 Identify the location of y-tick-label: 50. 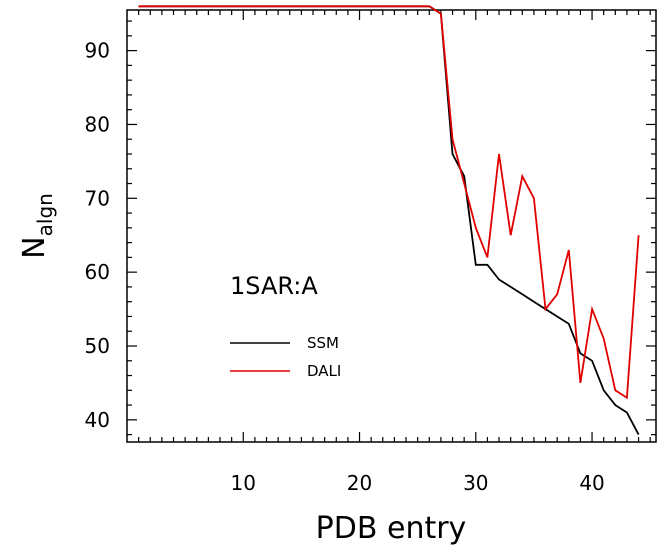
(97, 346).